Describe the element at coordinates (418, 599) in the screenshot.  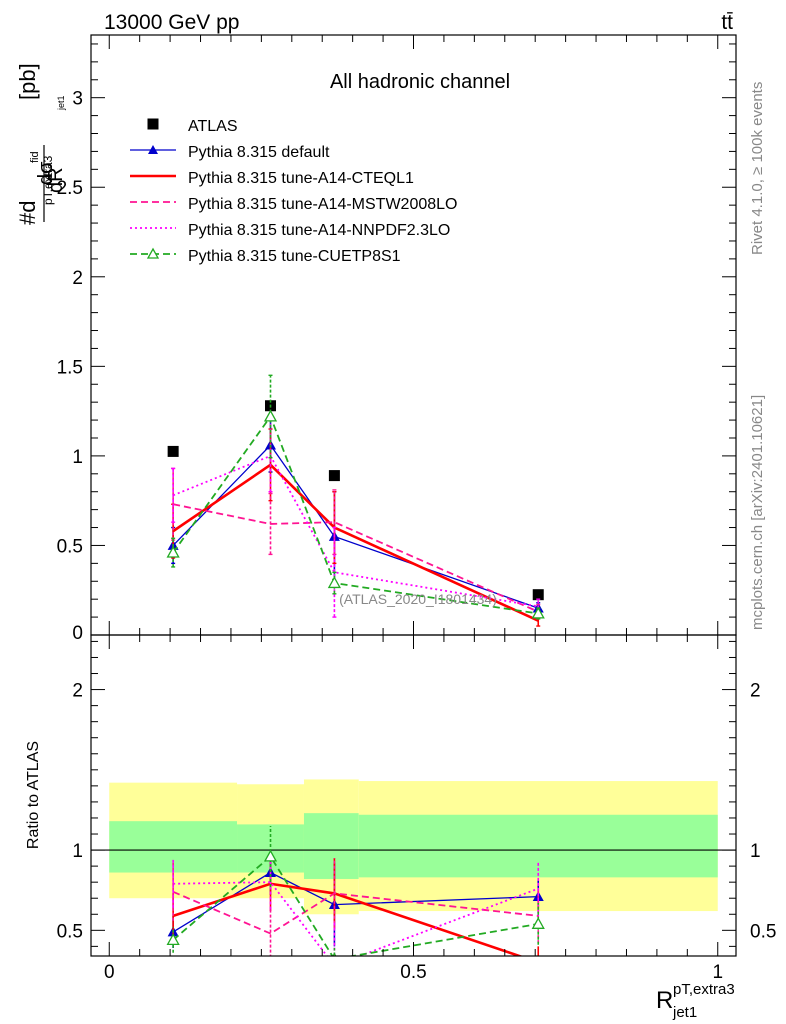
I see `analysis-label: (ATLAS_2020_I1801434)` at that location.